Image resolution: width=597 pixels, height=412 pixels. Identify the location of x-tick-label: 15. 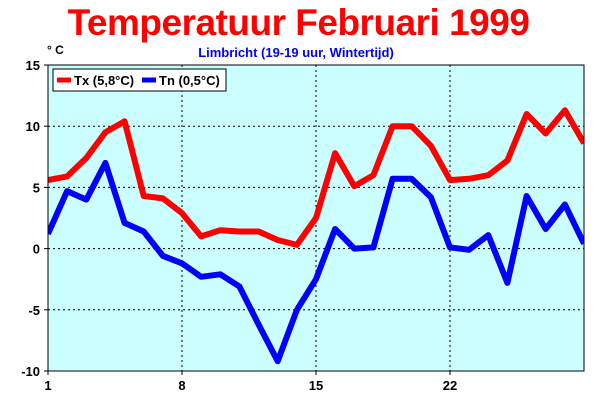
(316, 385).